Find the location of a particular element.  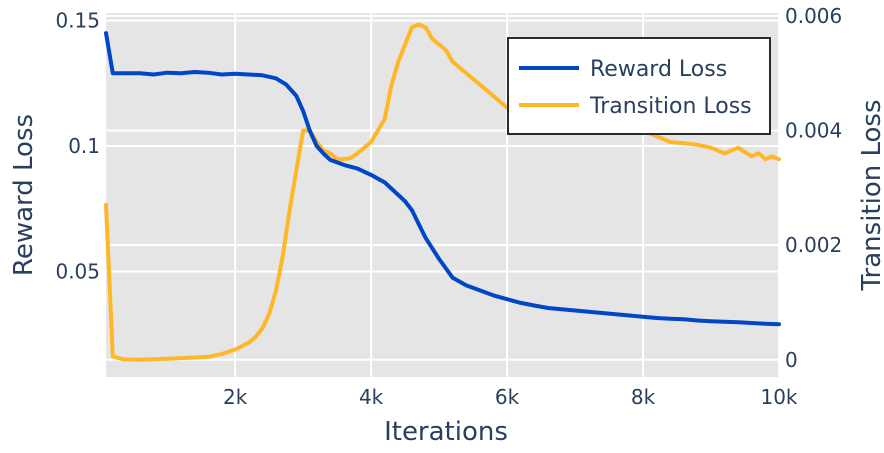

y-left-tick-label: 0.1 is located at coordinates (84, 146).